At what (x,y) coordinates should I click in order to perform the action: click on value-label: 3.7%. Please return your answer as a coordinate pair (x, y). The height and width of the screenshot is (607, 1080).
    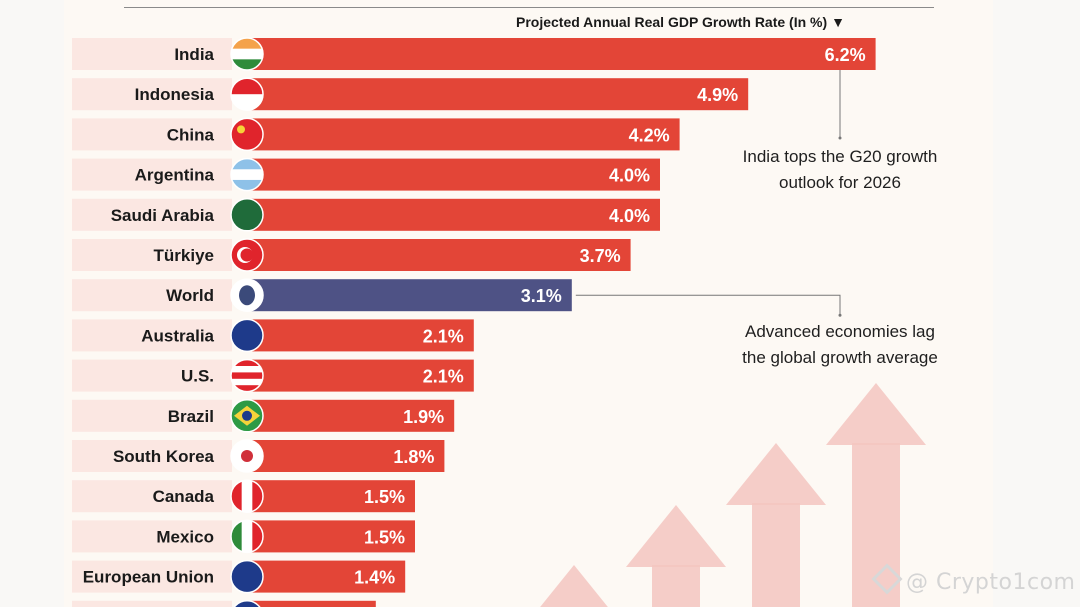
    Looking at the image, I should click on (600, 256).